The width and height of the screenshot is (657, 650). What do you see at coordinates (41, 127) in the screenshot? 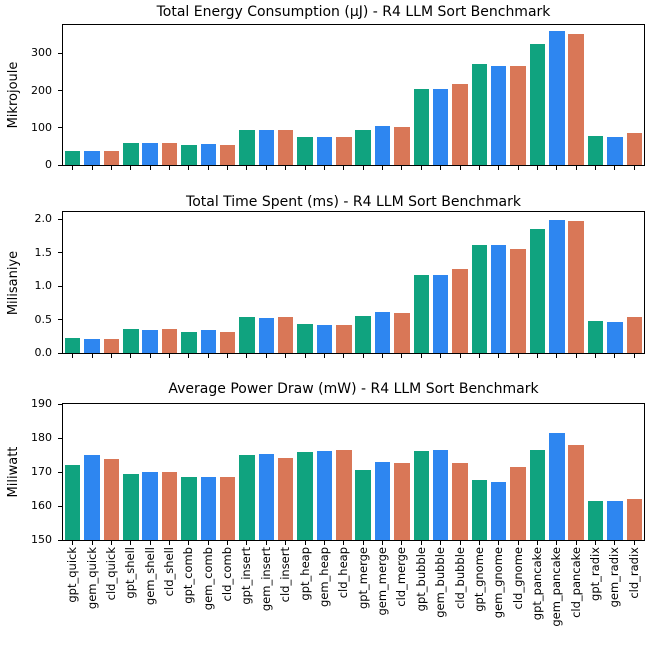
I see `y-tick-label: 100` at bounding box center [41, 127].